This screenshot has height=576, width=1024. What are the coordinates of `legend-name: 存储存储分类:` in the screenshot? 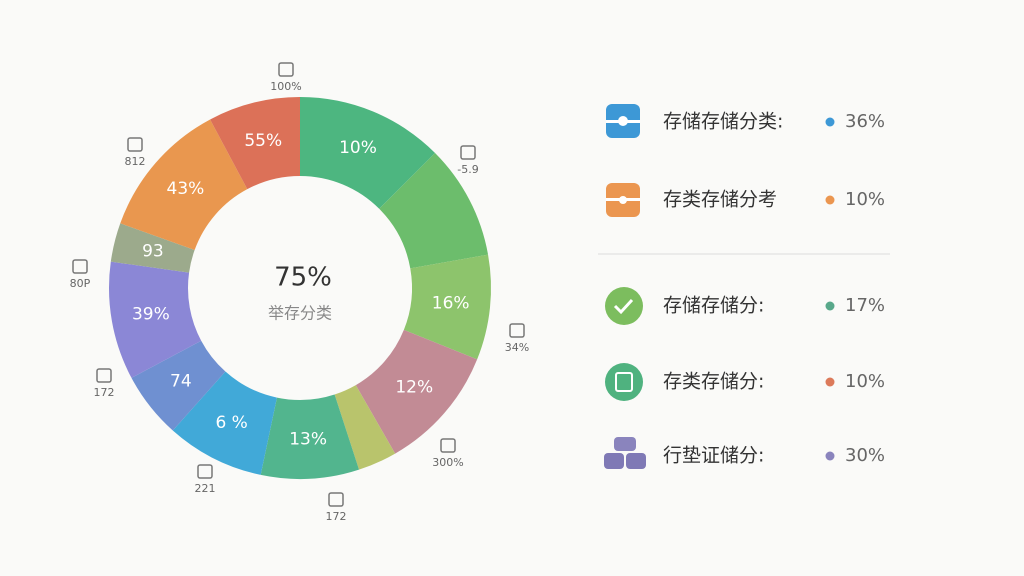 It's located at (723, 122).